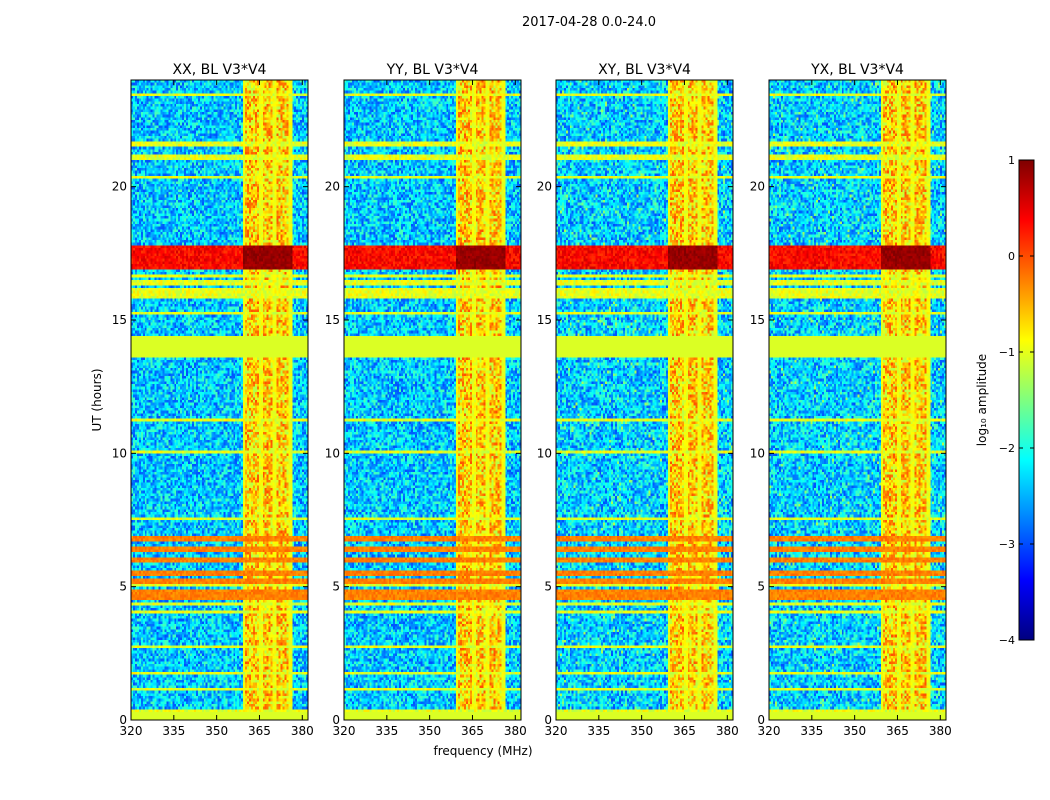 The image size is (1050, 800). I want to click on colorbar-label: log₁₀ amplitude, so click(982, 400).